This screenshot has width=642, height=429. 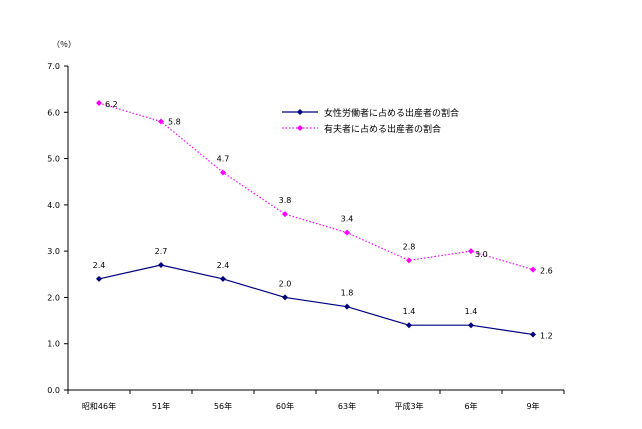 What do you see at coordinates (347, 406) in the screenshot?
I see `x-category-label: 63年` at bounding box center [347, 406].